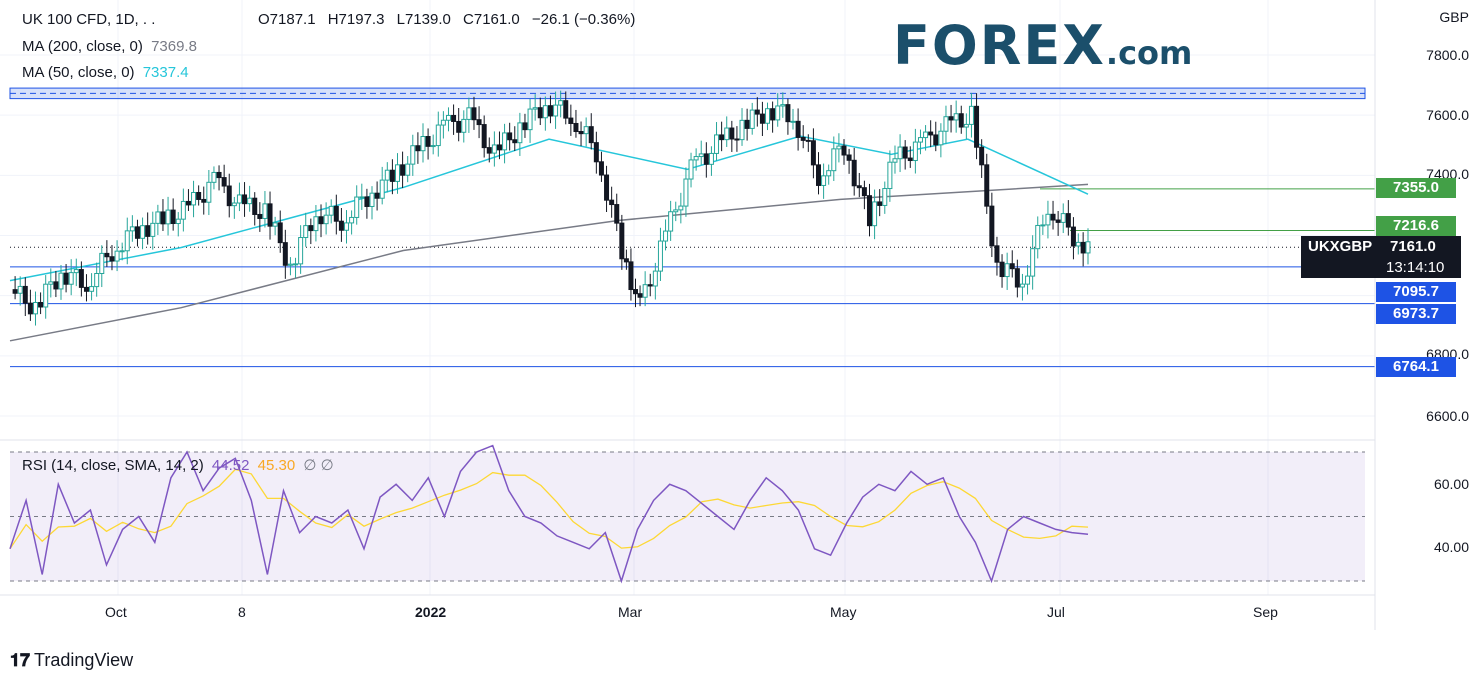 The image size is (1483, 686). What do you see at coordinates (423, 19) in the screenshot?
I see `legend-low: L7139.0` at bounding box center [423, 19].